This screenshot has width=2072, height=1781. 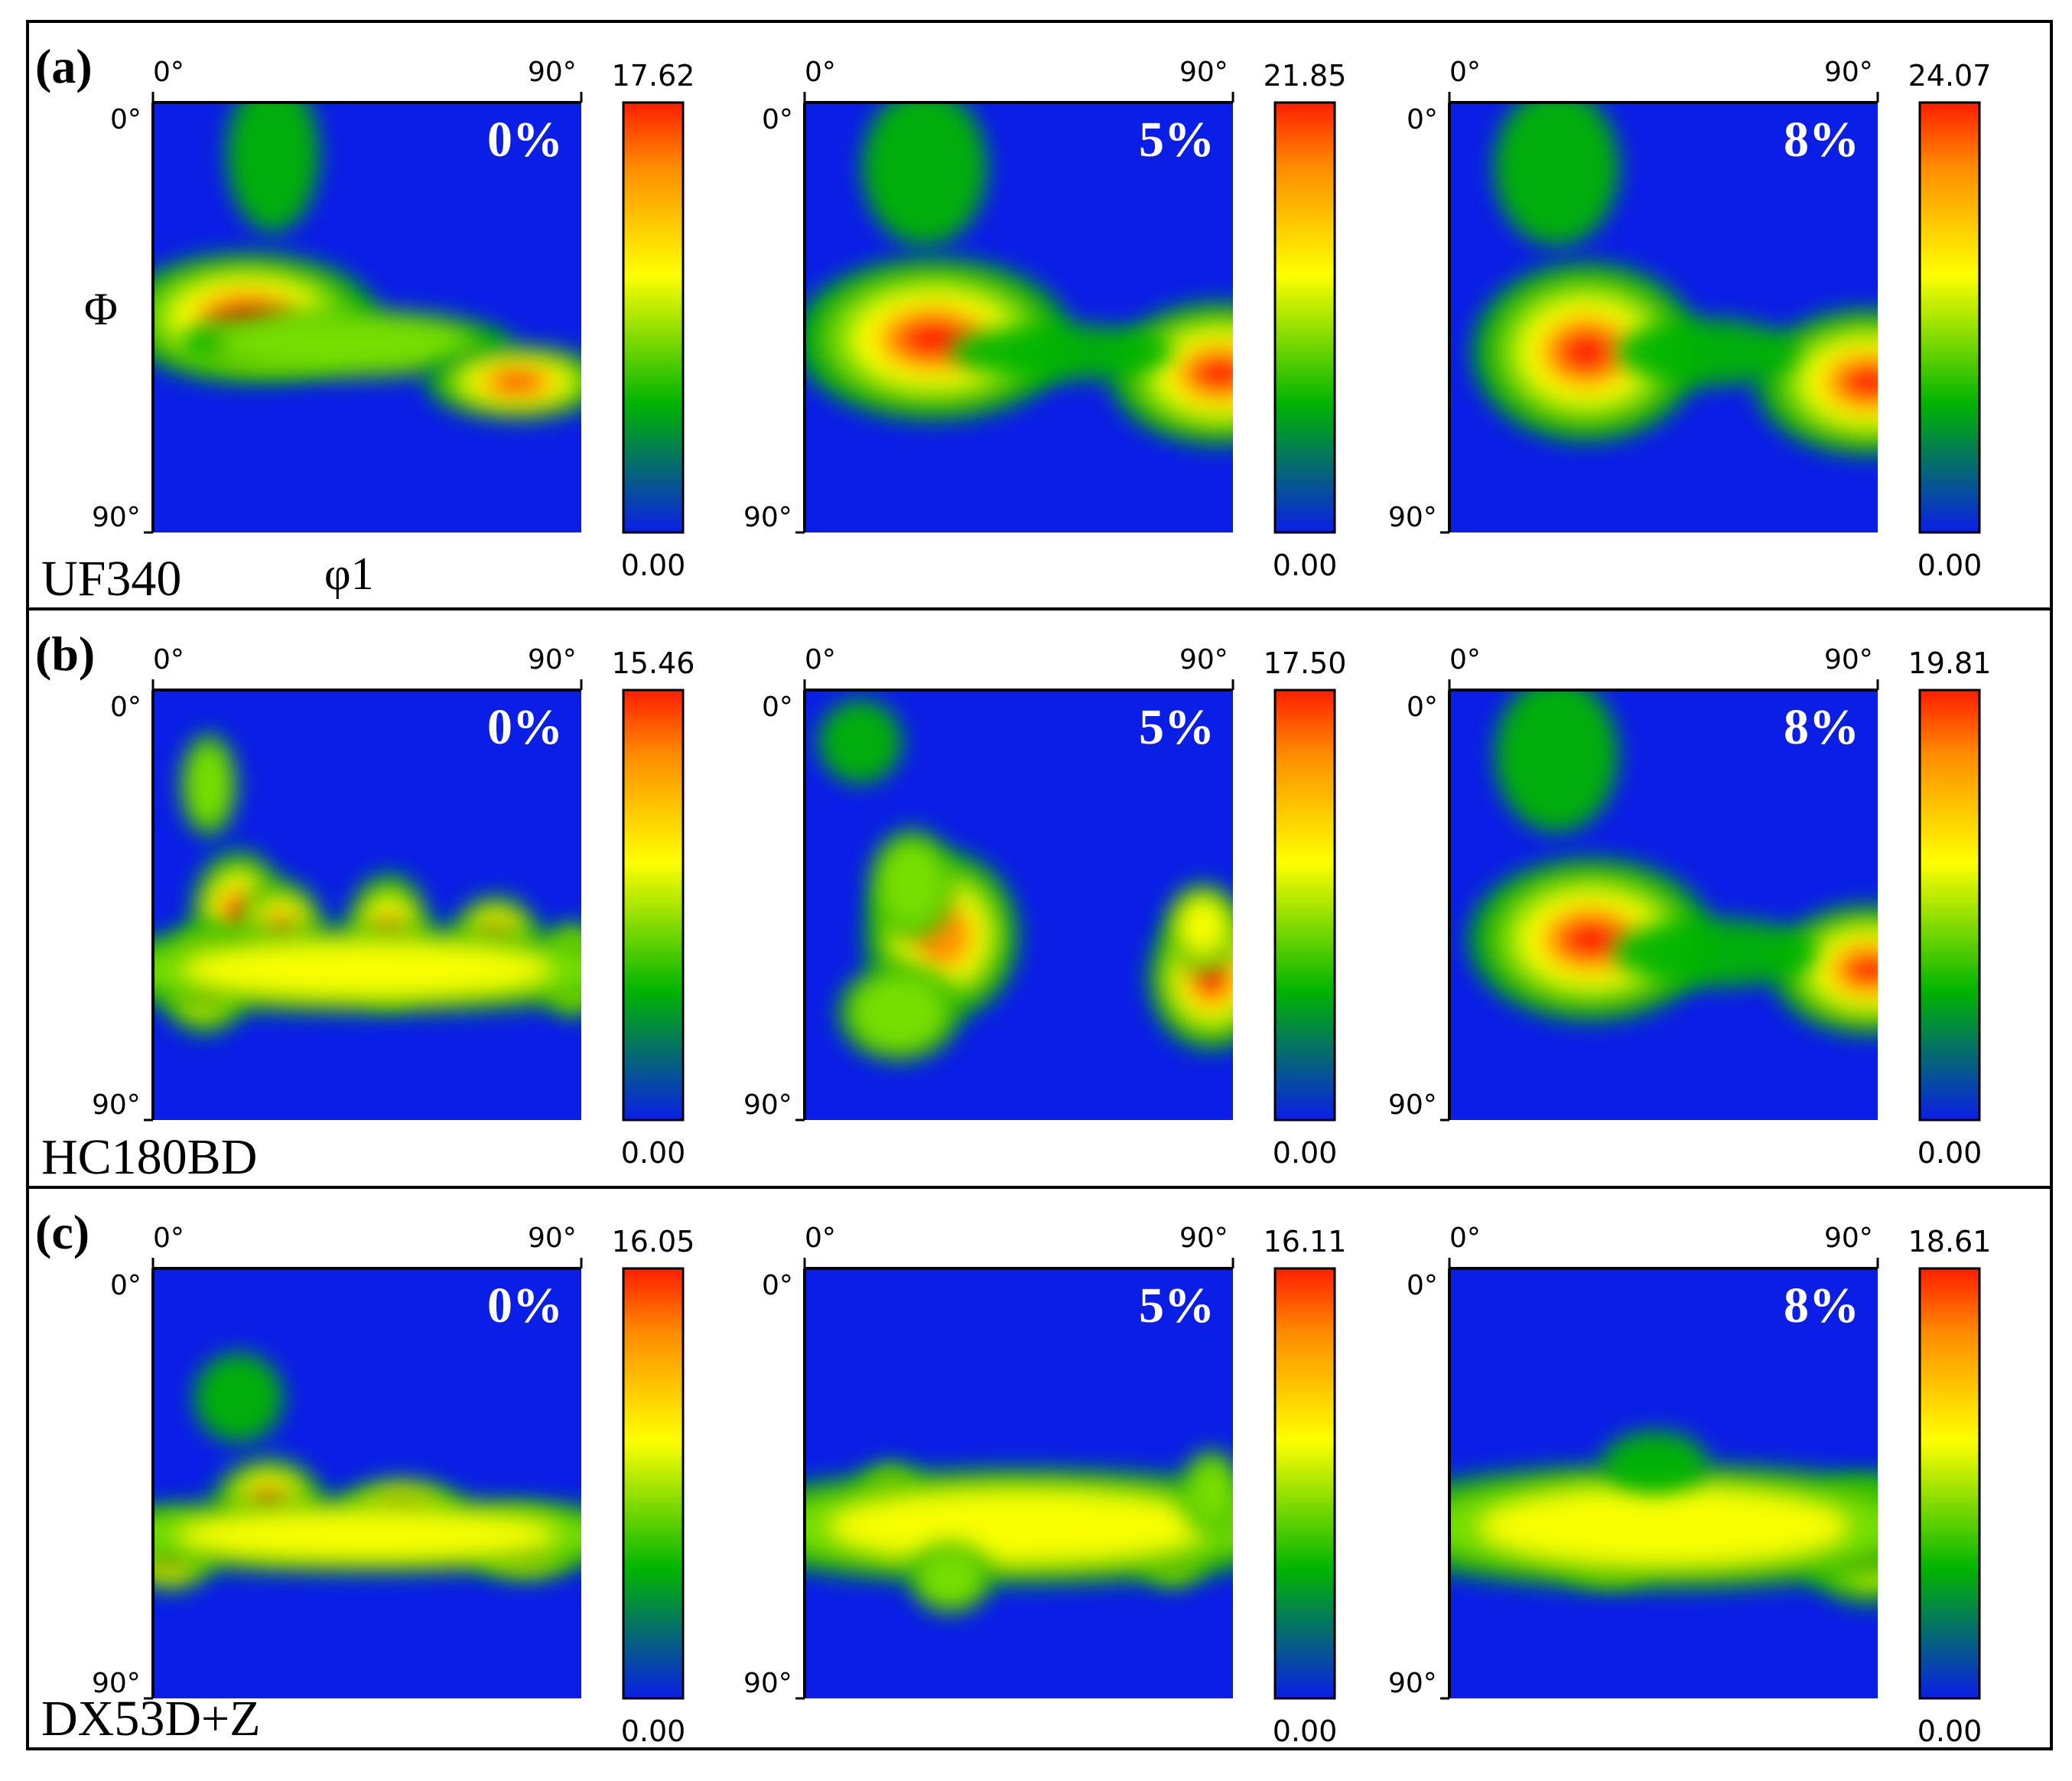 What do you see at coordinates (149, 1157) in the screenshot?
I see `material-label: HC180BD` at bounding box center [149, 1157].